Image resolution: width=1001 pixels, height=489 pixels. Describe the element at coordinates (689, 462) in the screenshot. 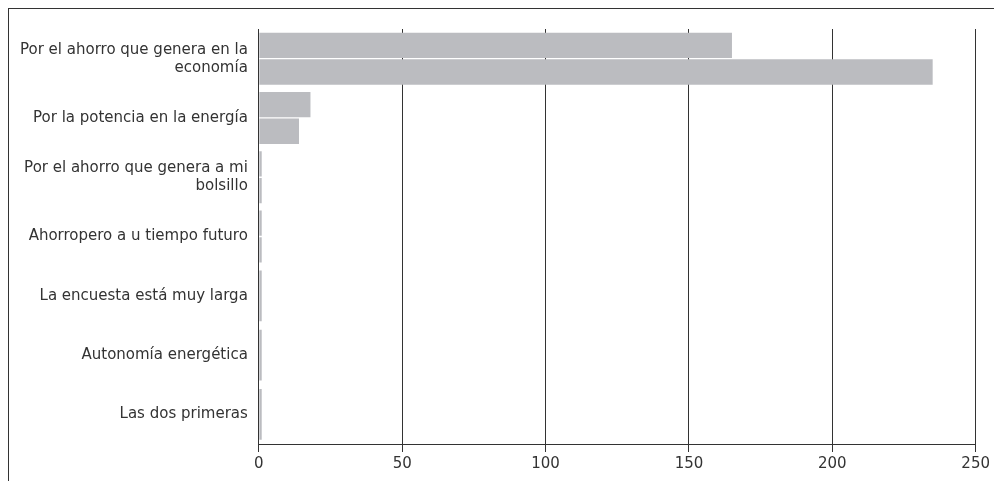

I see `x-tick-label: 150` at that location.